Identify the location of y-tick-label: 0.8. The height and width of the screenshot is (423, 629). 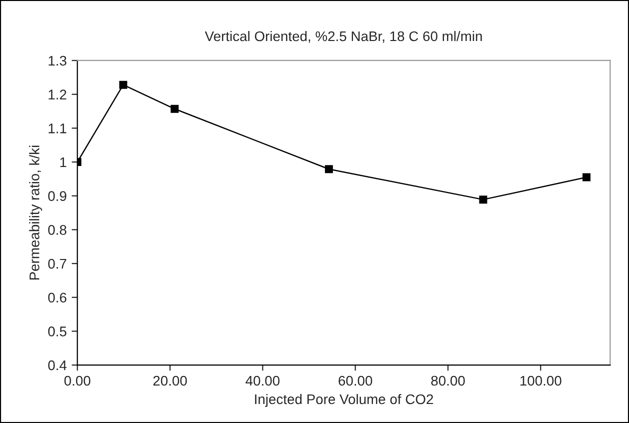
(57, 230).